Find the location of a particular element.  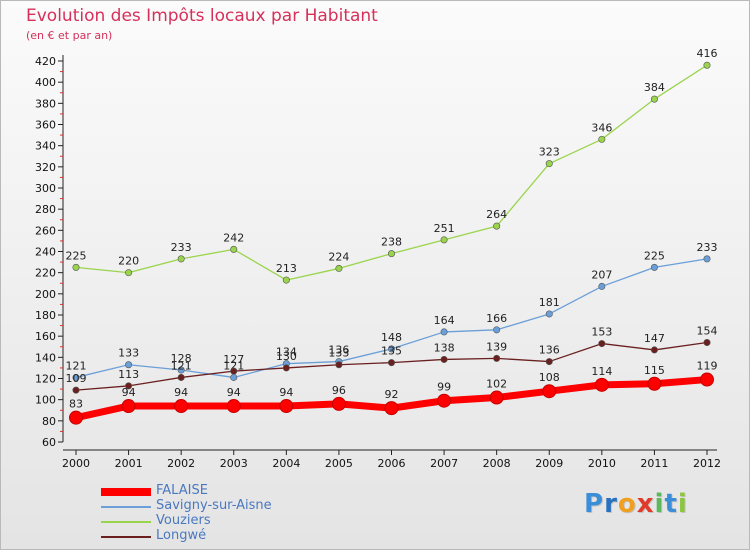

data-label: 207 is located at coordinates (601, 274).